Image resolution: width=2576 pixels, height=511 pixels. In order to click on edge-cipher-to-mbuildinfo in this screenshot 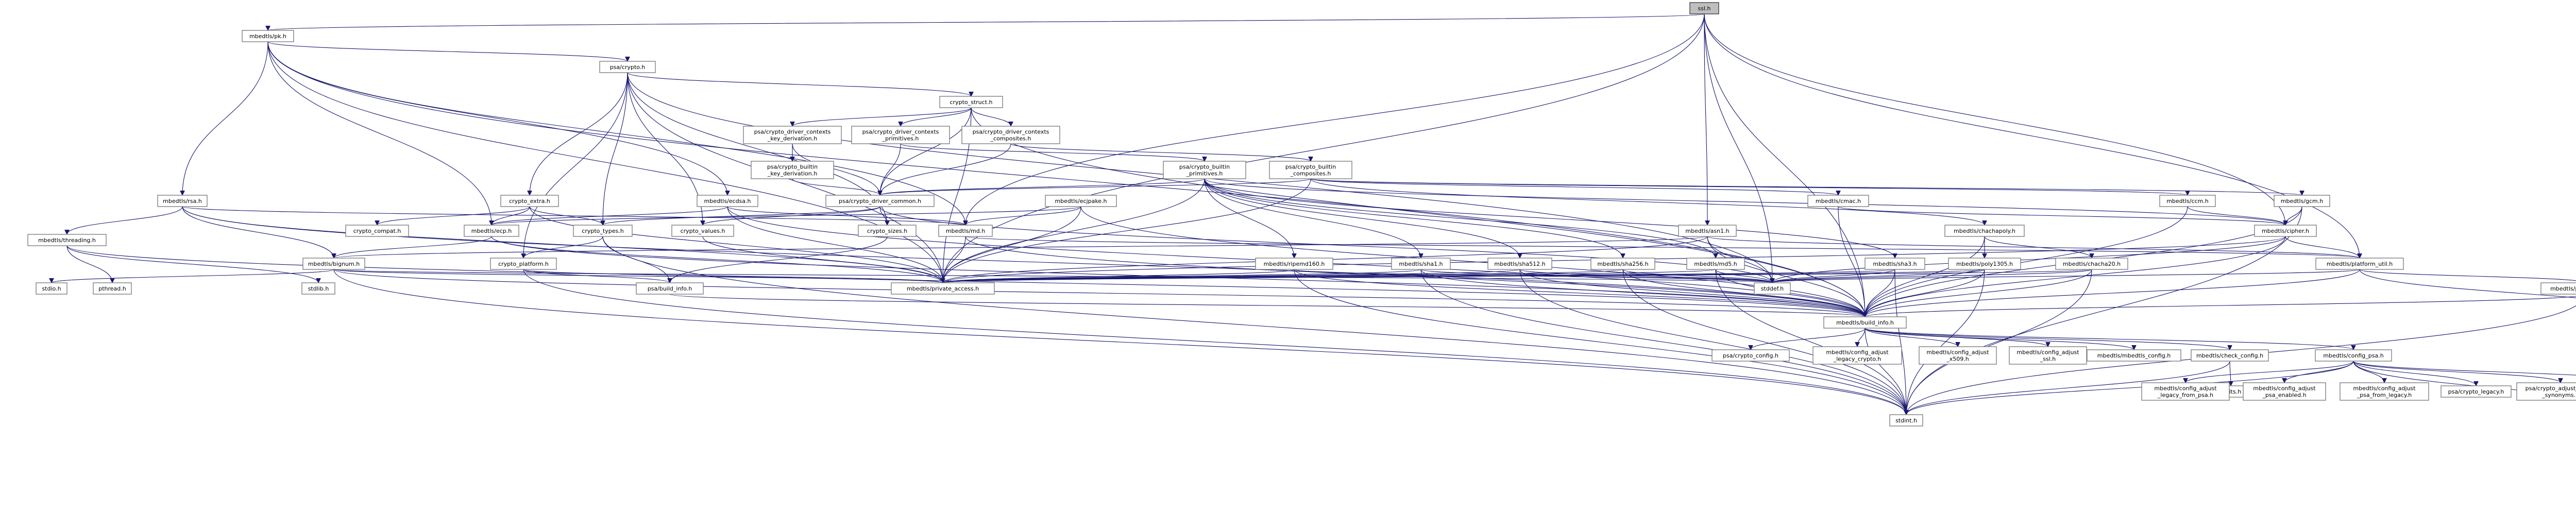, I will do `click(2075, 276)`.